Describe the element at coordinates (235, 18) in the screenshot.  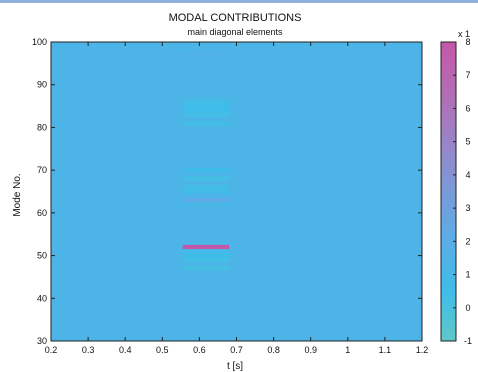
I see `chart-title: MODAL CONTRIBUTIONS` at that location.